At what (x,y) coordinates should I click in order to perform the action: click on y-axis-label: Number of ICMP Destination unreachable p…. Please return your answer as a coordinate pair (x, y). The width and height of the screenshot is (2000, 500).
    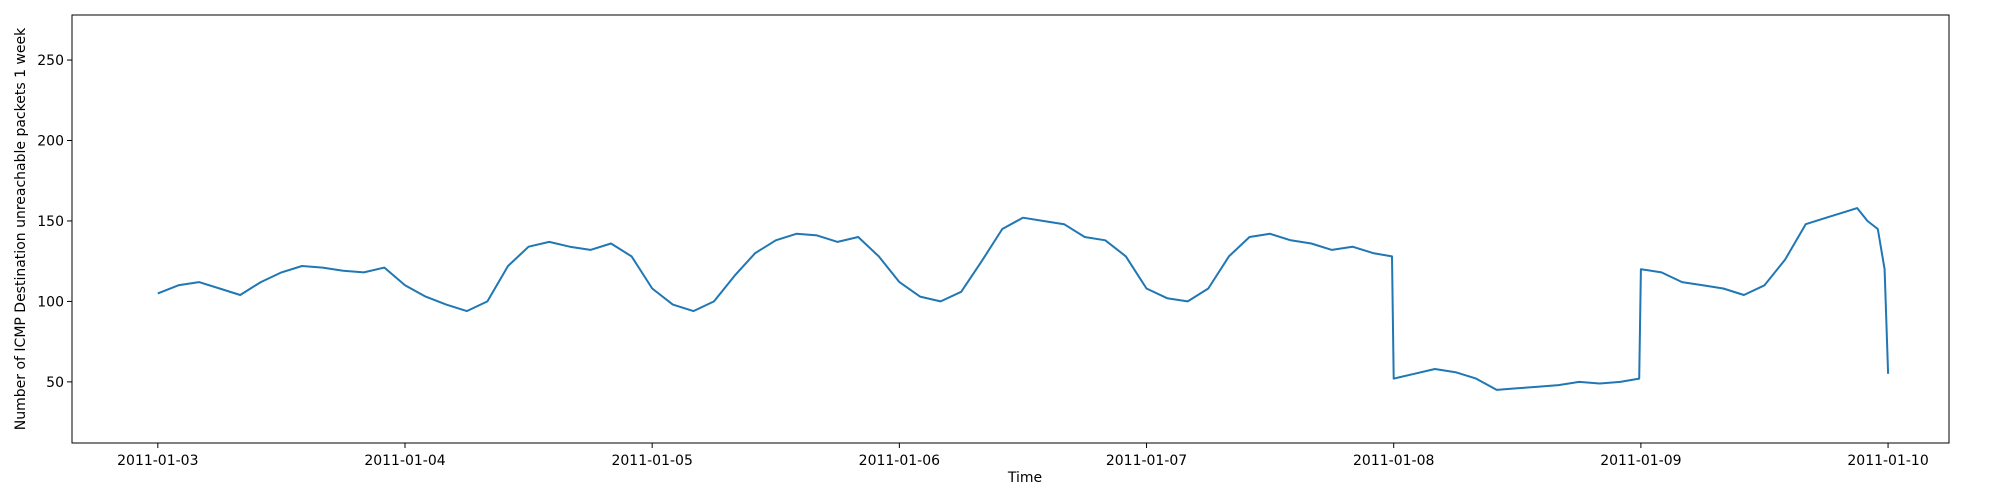
    Looking at the image, I should click on (21, 228).